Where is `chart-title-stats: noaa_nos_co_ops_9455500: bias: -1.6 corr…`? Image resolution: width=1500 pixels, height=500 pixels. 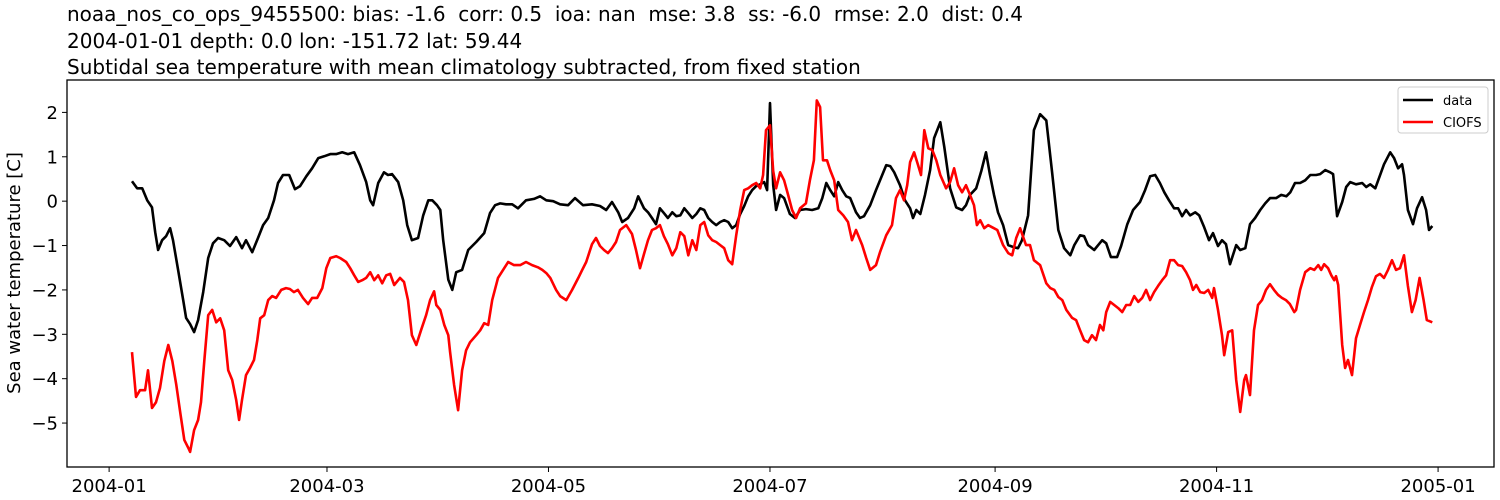
chart-title-stats: noaa_nos_co_ops_9455500: bias: -1.6 corr… is located at coordinates (545, 14).